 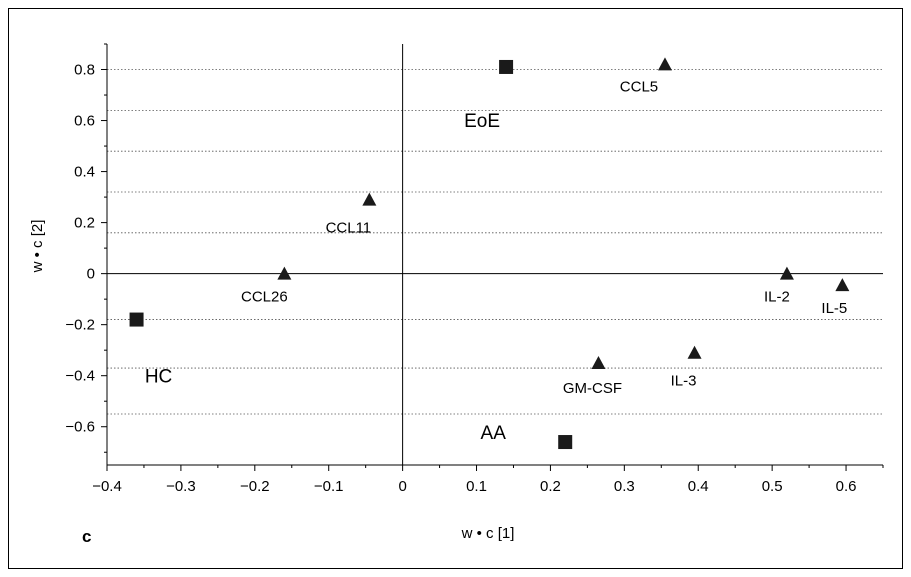 I want to click on point-label: GM-CSF, so click(x=592, y=388).